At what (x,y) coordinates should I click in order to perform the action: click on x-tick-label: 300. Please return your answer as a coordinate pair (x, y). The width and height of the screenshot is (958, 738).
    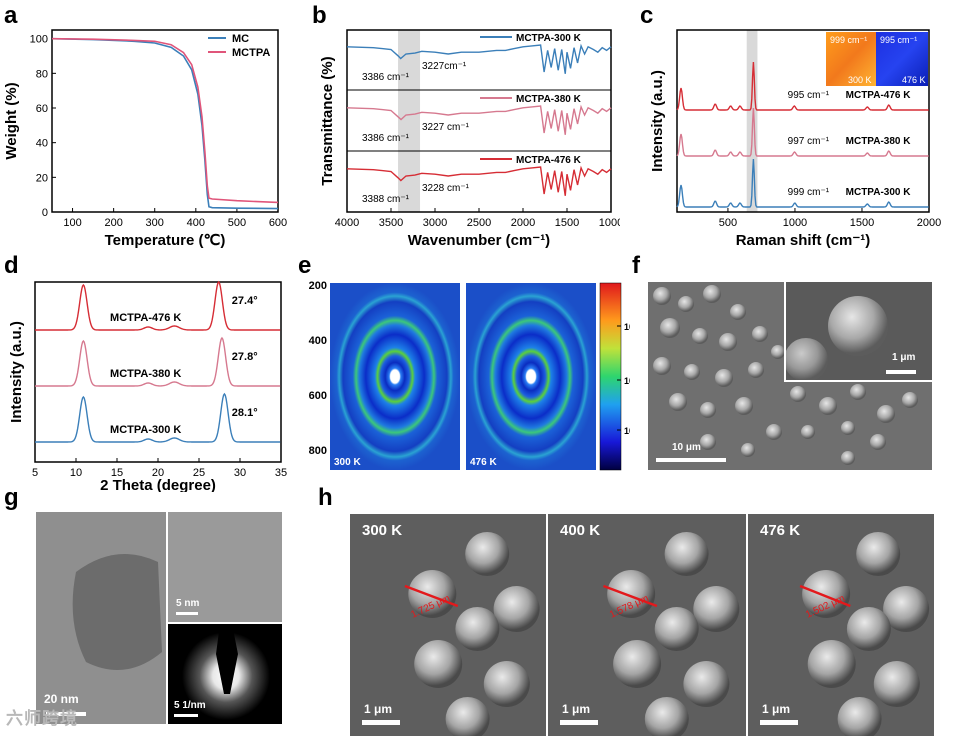
    Looking at the image, I should click on (155, 223).